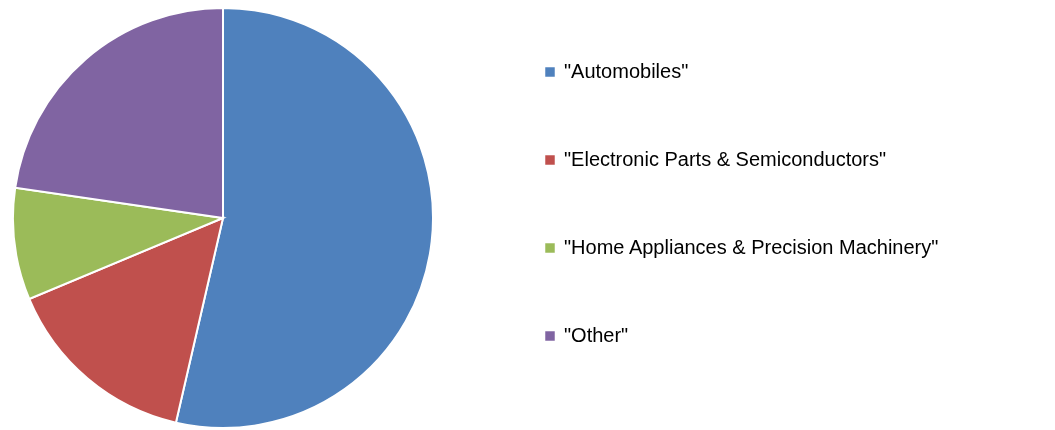  Describe the element at coordinates (725, 159) in the screenshot. I see `legend-label: "Electronic Parts & Semiconductors"` at that location.